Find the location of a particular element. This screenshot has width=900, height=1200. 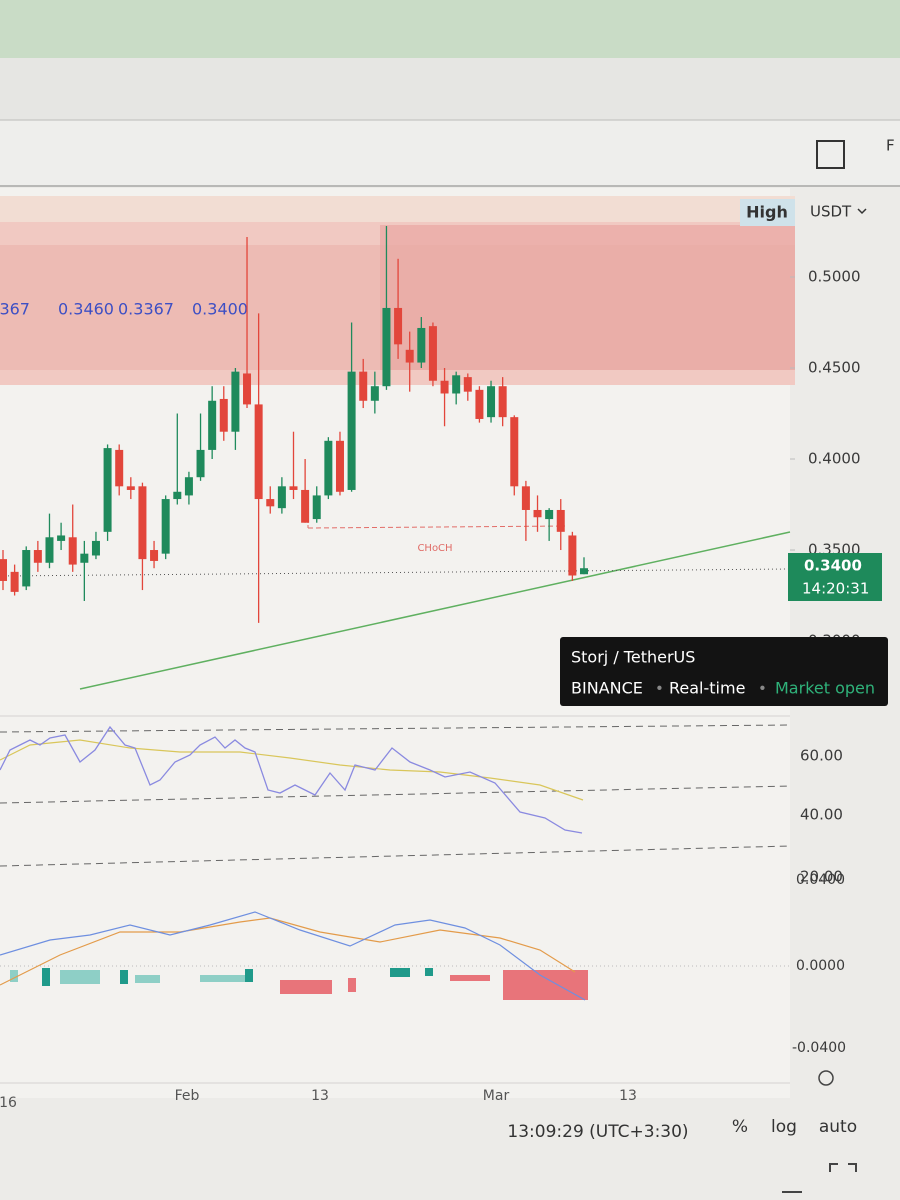

exchange: BINANCE is located at coordinates (607, 688).